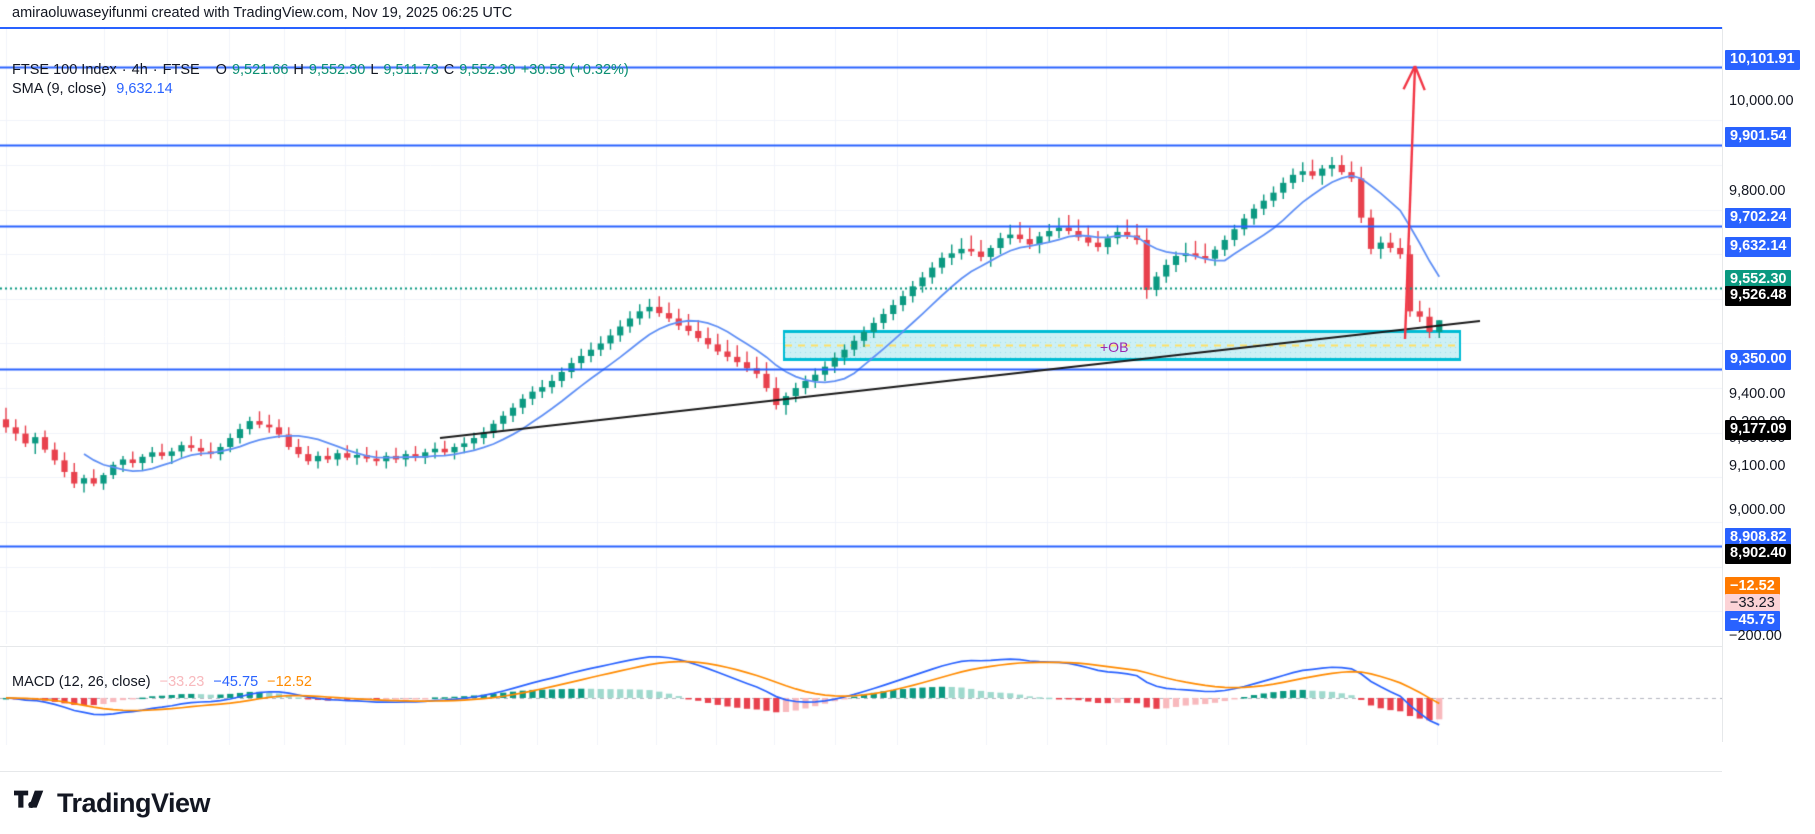  Describe the element at coordinates (1758, 296) in the screenshot. I see `price-axis-pill: 9,526.48` at that location.